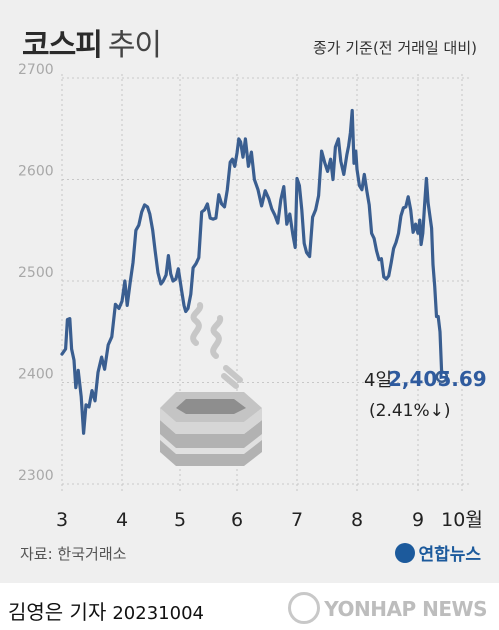 The width and height of the screenshot is (499, 630). I want to click on y-tick-label: 2400, so click(36, 375).